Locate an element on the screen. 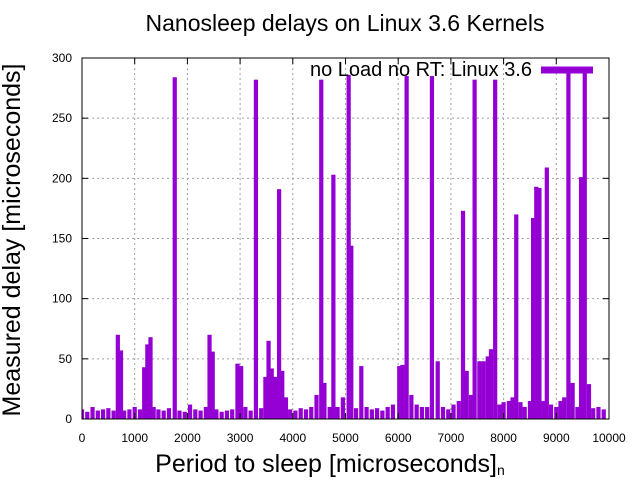 This screenshot has height=480, width=640. x-tick-label: 4000 is located at coordinates (292, 438).